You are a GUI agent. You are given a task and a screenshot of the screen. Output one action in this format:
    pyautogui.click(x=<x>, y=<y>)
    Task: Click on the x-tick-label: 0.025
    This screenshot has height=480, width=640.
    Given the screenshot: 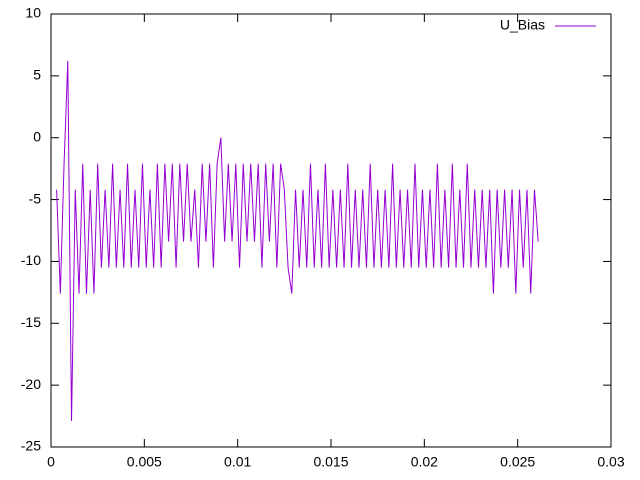 What is the action you would take?
    pyautogui.click(x=517, y=462)
    